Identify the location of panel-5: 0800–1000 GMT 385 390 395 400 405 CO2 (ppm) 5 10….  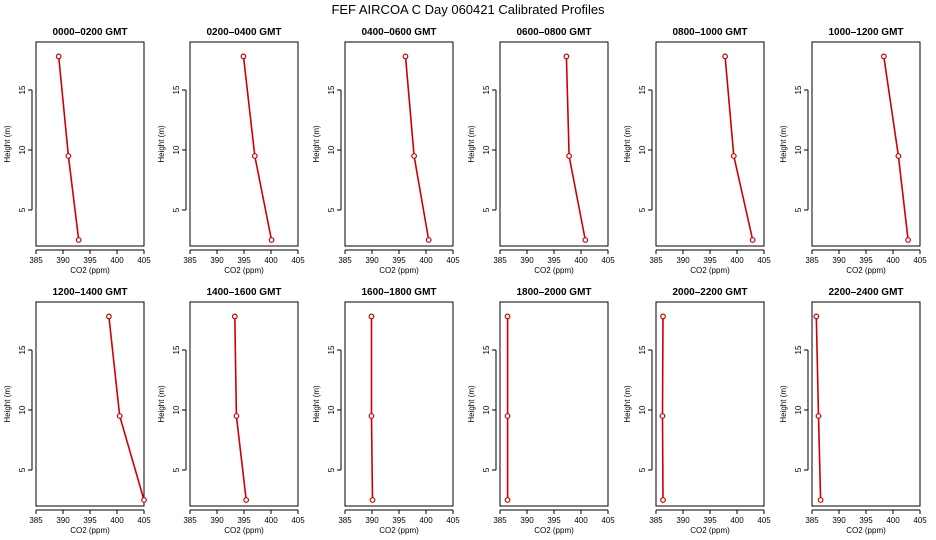
(697, 151).